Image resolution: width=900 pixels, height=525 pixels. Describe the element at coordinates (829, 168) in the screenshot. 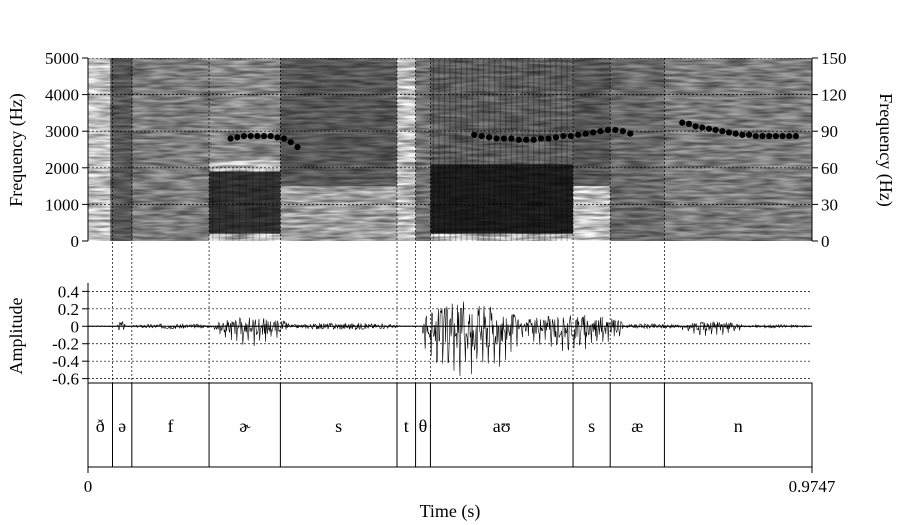

I see `tick-label: 60` at that location.